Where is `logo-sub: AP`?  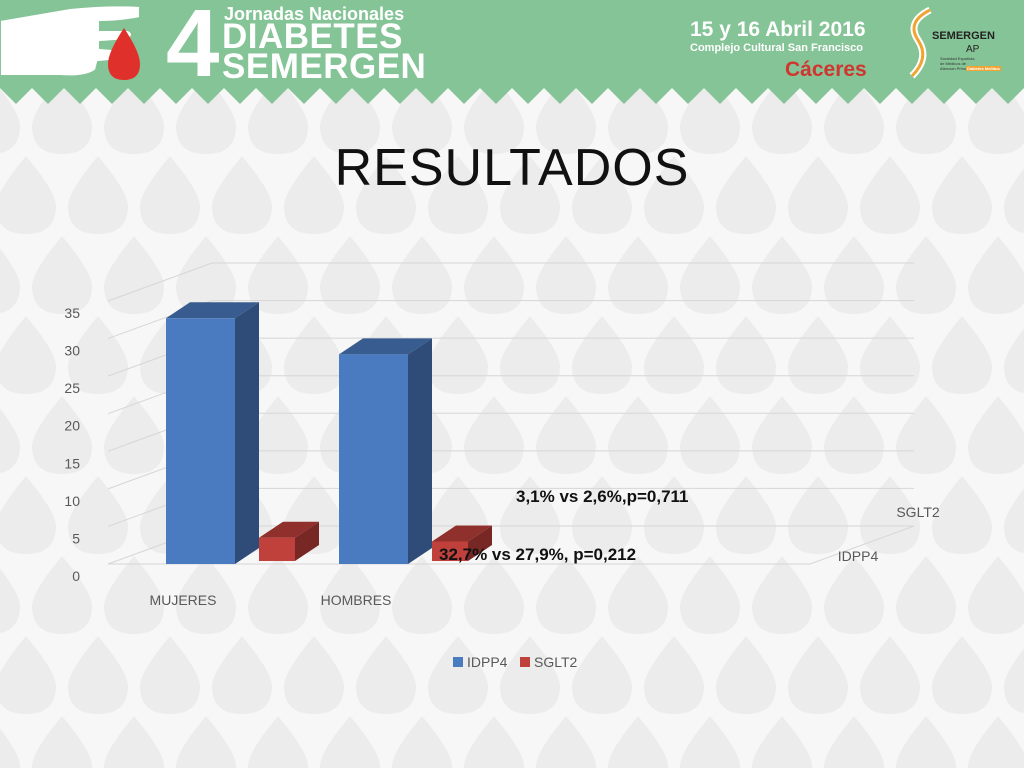 logo-sub: AP is located at coordinates (973, 49).